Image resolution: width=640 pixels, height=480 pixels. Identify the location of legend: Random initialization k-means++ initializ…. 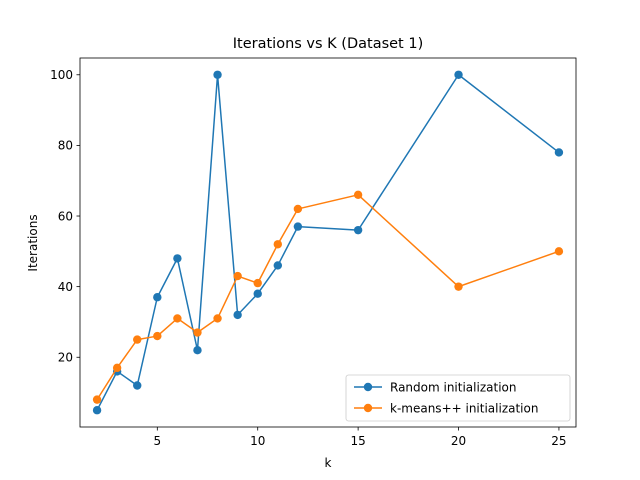
(458, 398).